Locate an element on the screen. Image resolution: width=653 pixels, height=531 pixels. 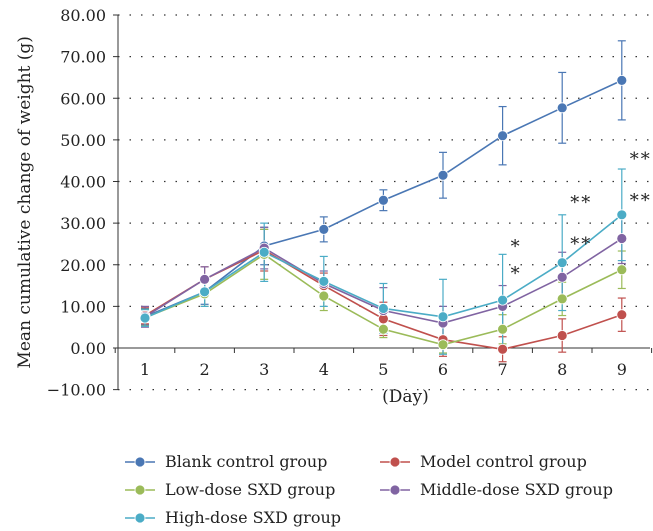
legend-item: High-dose SXD group is located at coordinates (233, 517).